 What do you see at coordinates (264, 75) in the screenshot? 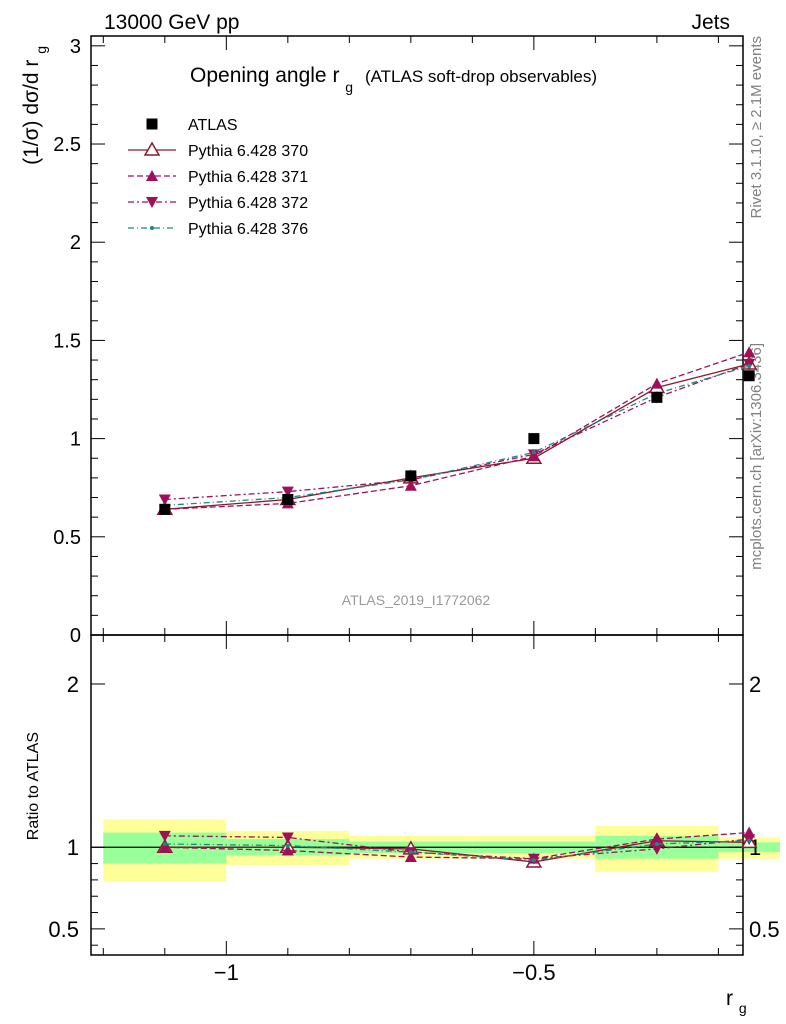
I see `plot-title-main: Opening angle r` at bounding box center [264, 75].